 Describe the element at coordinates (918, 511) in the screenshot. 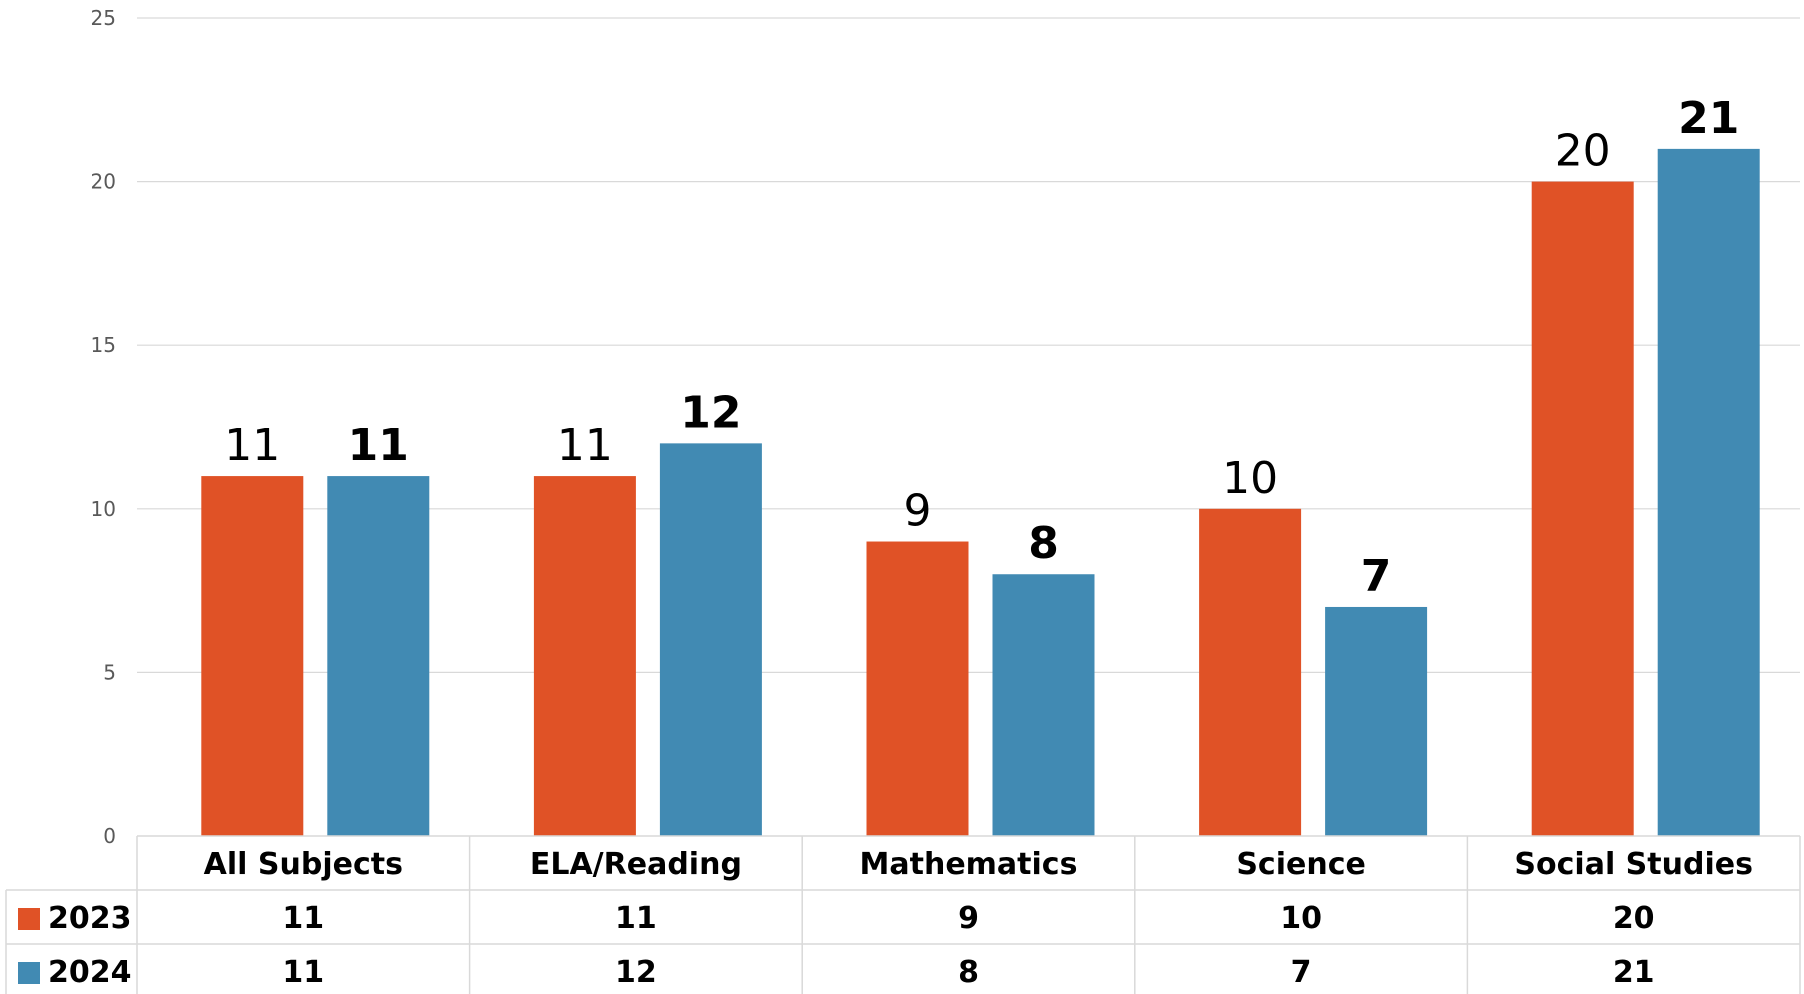

I see `data-label-2023-2: 9` at that location.